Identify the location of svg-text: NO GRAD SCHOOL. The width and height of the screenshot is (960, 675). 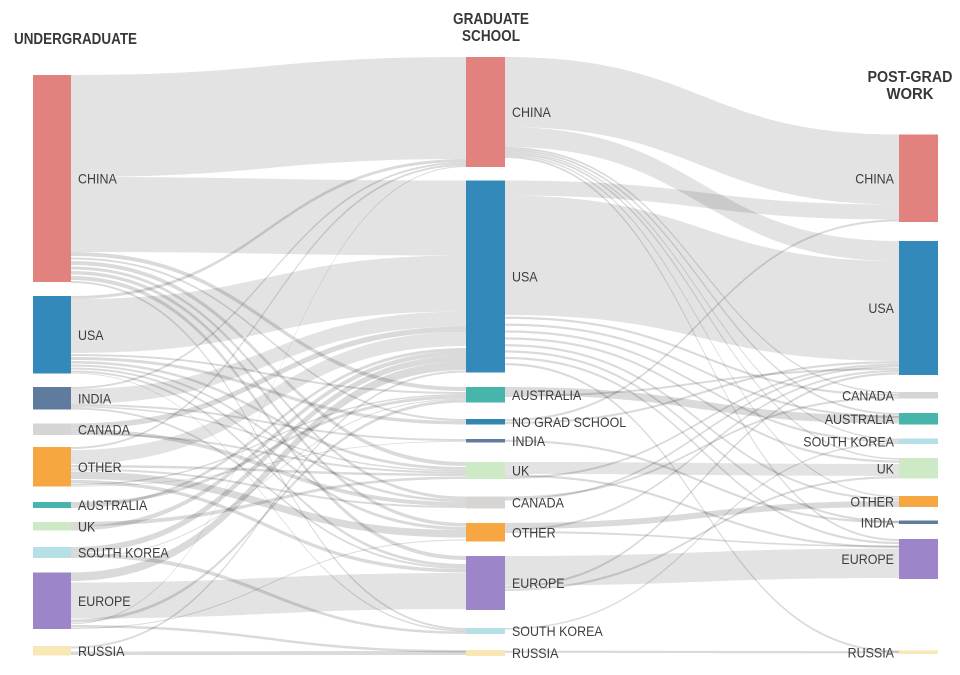
(569, 422).